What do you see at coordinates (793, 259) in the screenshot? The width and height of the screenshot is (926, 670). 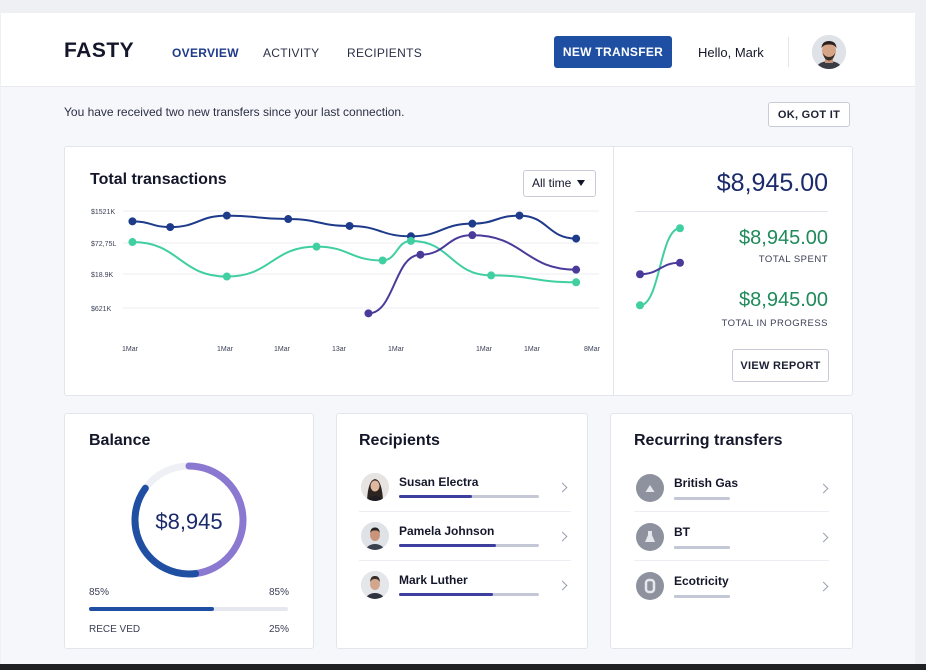 I see `total-spent-label: TOTAL SPENT` at bounding box center [793, 259].